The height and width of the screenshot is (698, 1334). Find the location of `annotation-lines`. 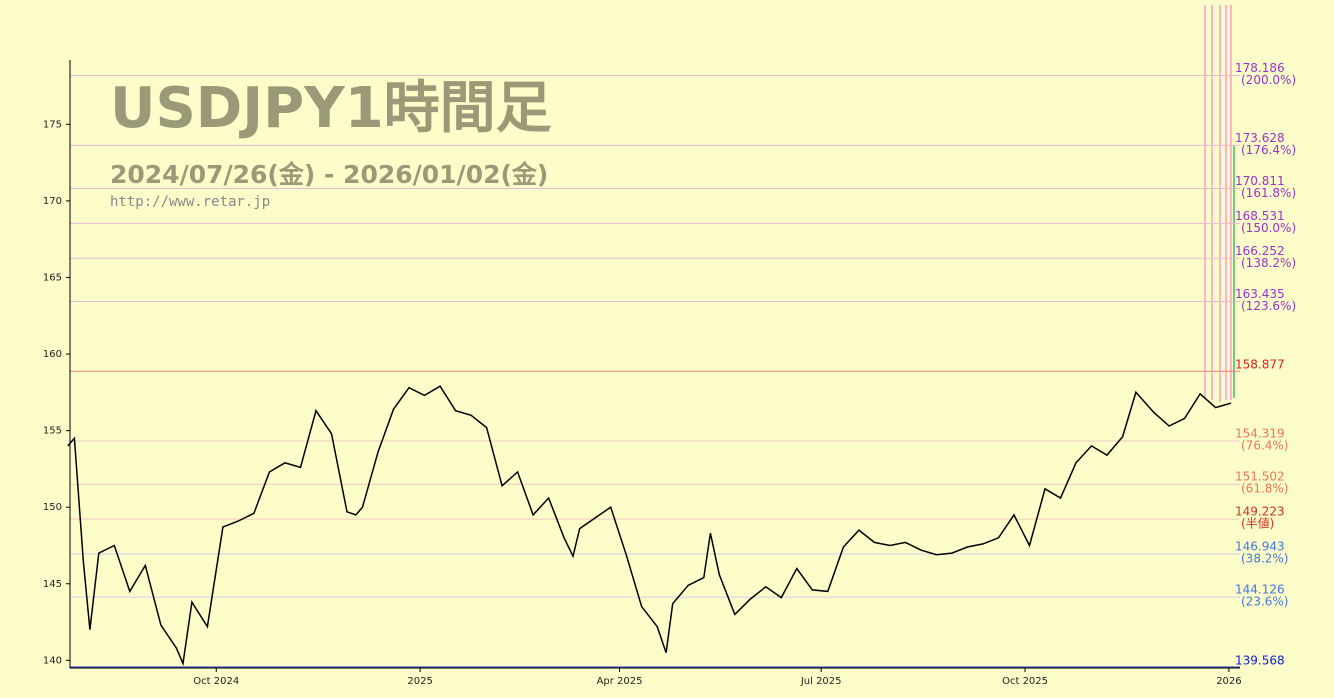

annotation-lines is located at coordinates (1218, 203).